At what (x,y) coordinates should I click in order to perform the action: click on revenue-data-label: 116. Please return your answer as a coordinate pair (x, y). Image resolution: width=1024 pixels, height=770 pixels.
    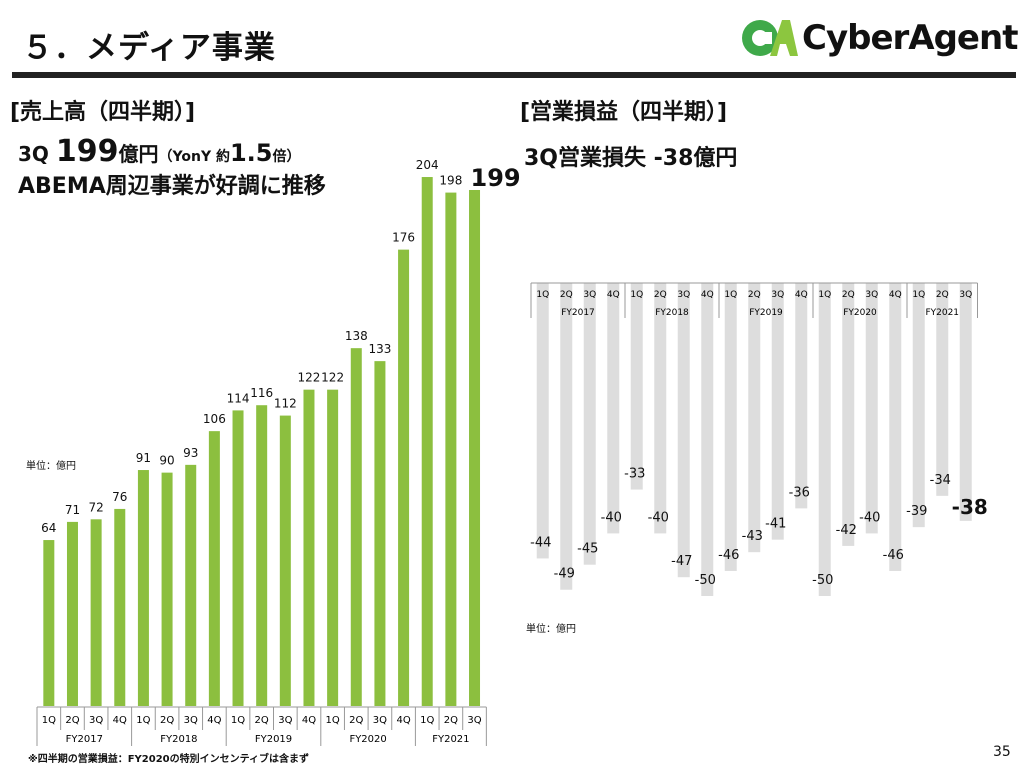
    Looking at the image, I should click on (261, 393).